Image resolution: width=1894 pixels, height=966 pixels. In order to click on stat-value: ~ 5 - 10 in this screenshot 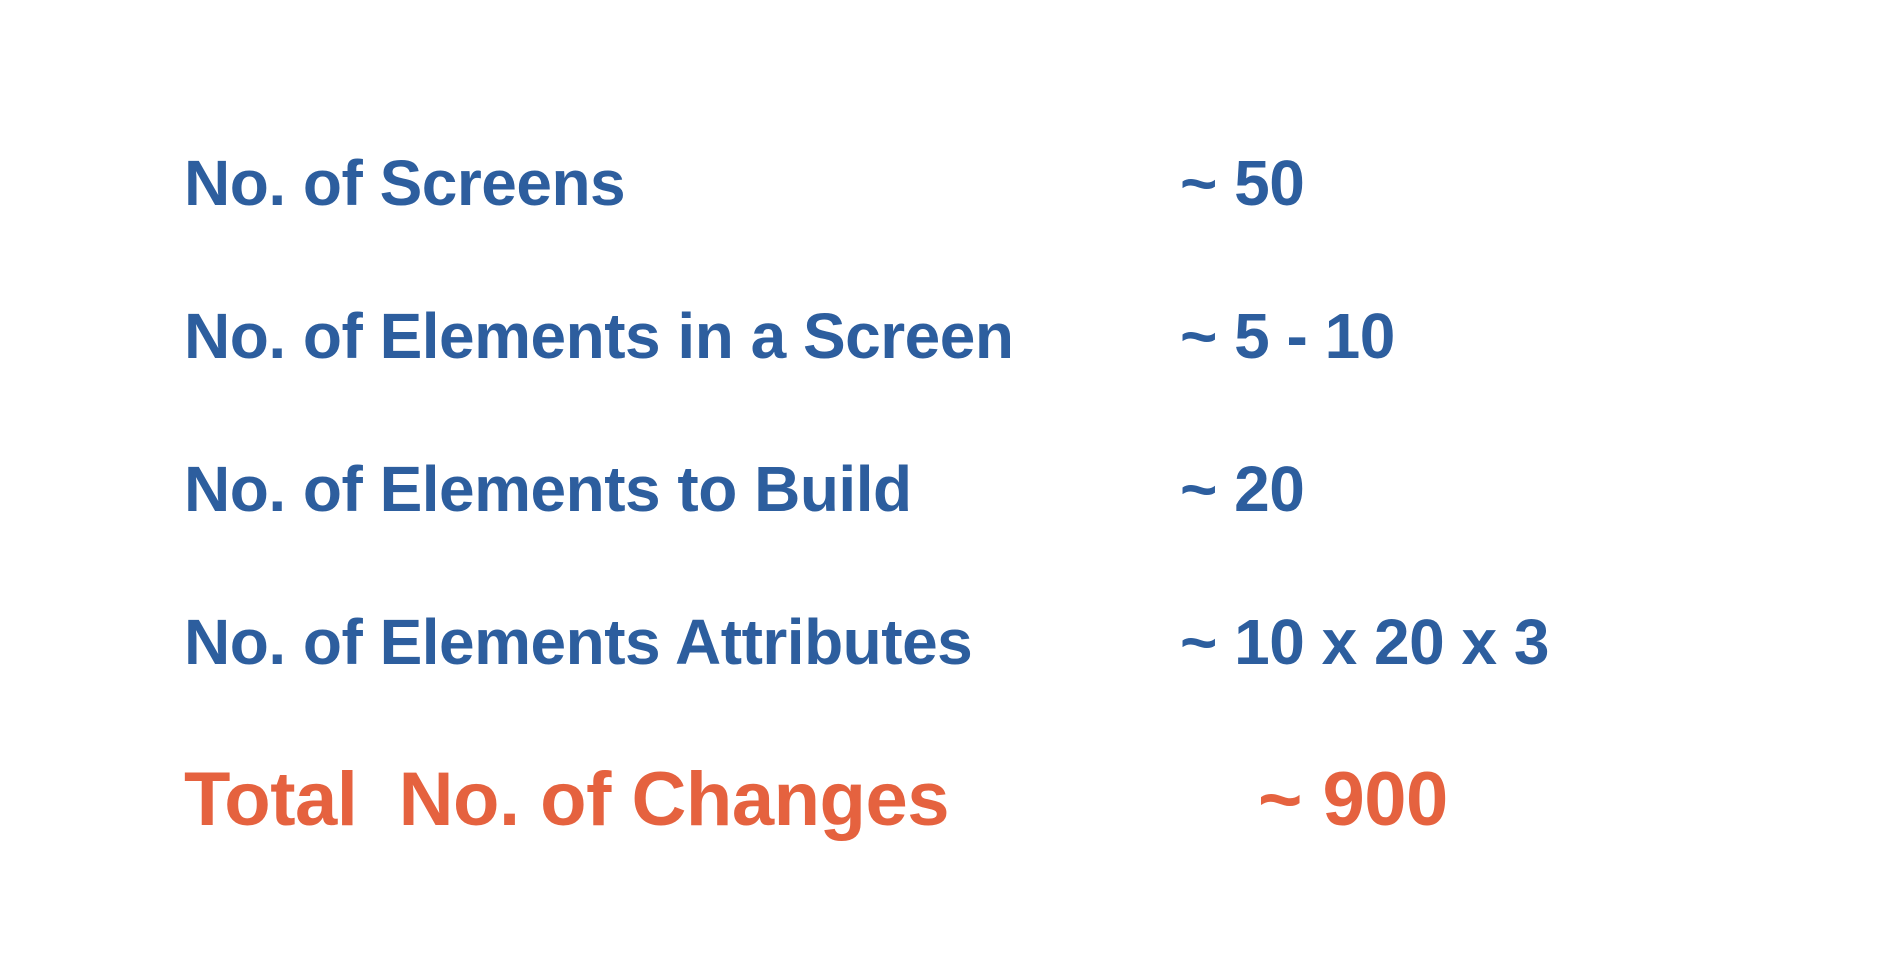, I will do `click(1287, 336)`.